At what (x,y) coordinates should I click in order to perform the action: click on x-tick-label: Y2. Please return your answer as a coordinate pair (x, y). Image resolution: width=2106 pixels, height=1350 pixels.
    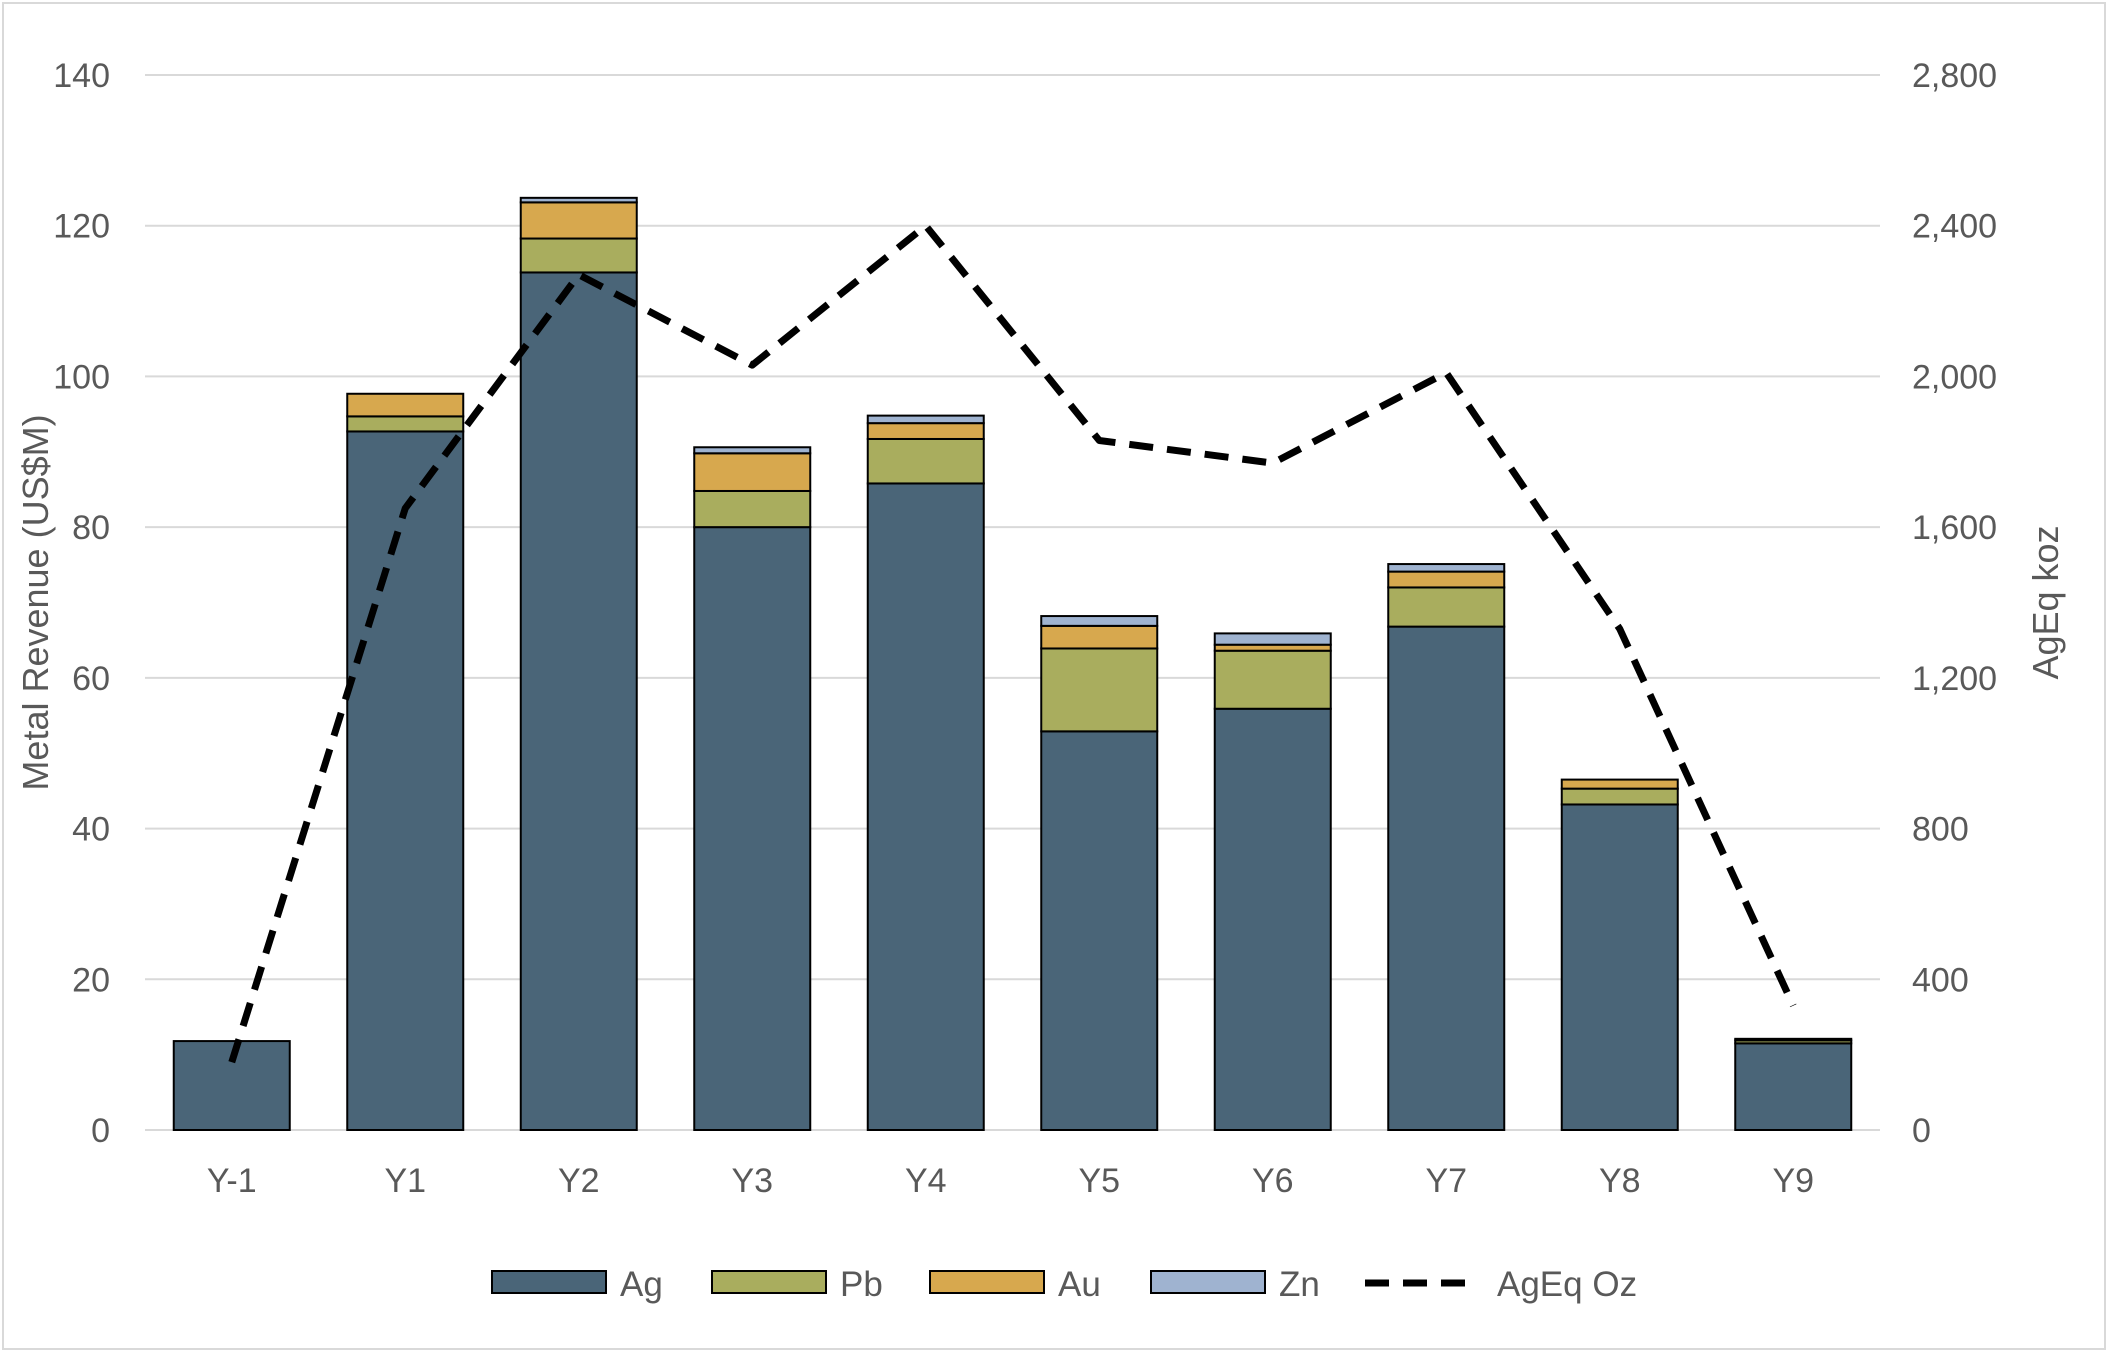
    Looking at the image, I should click on (579, 1181).